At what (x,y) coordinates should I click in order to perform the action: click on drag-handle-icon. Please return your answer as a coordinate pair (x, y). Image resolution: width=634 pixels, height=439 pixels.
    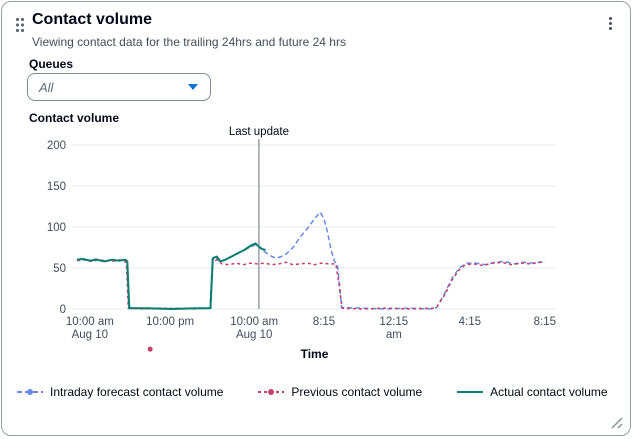
    Looking at the image, I should click on (20, 25).